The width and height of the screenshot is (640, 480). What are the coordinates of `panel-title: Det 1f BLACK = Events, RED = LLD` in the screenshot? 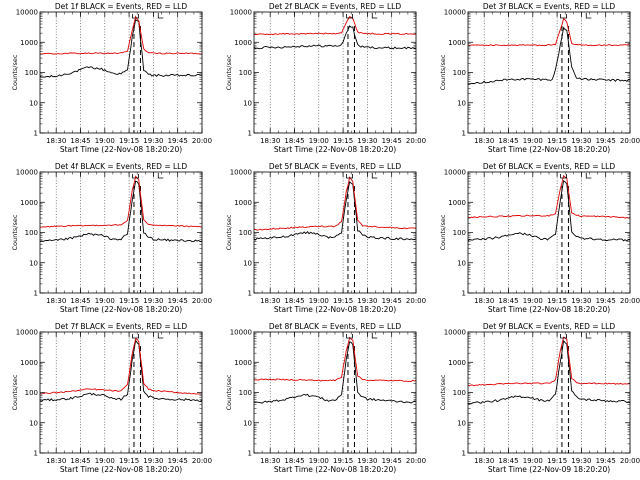 It's located at (121, 6).